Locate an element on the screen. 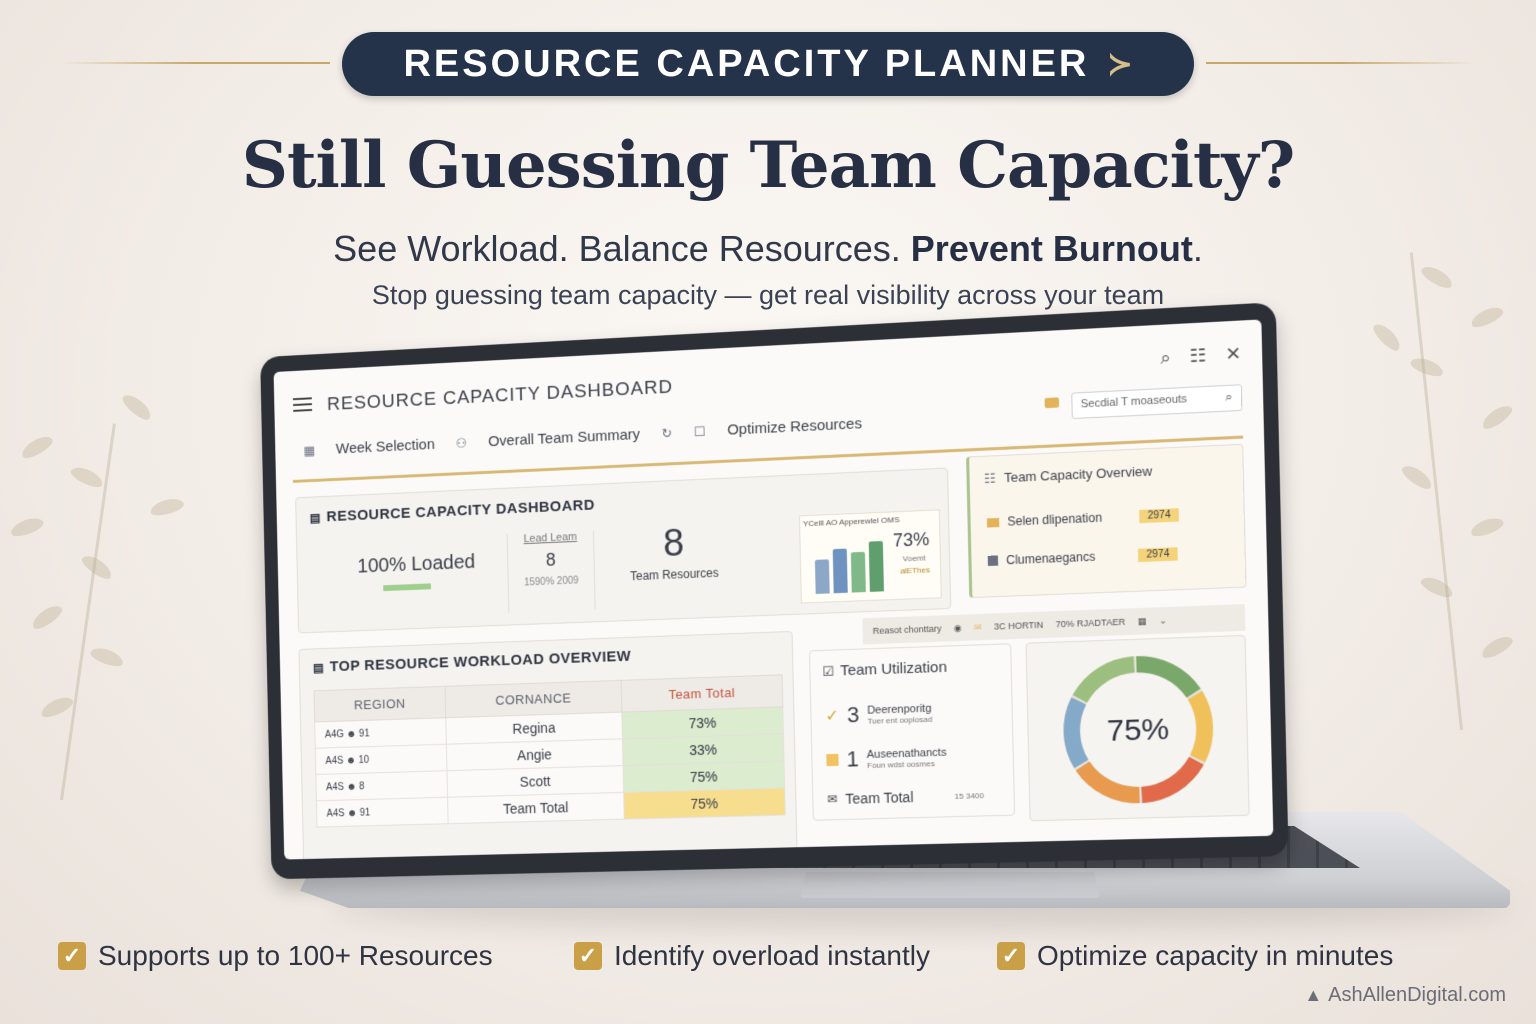  search-input: Secdial T moaseouts ⌕ is located at coordinates (1156, 401).